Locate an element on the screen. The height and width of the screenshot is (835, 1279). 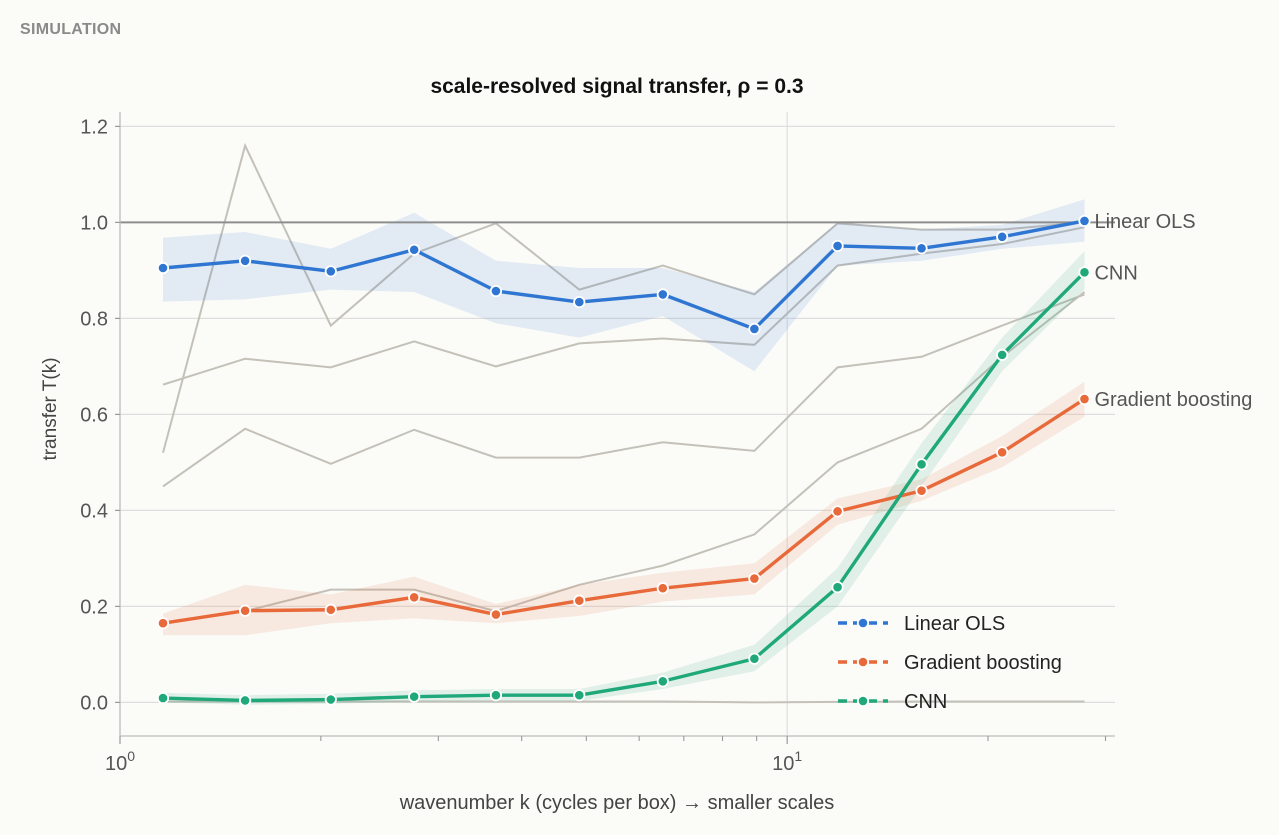
end-label-1: CNN is located at coordinates (1115, 273).